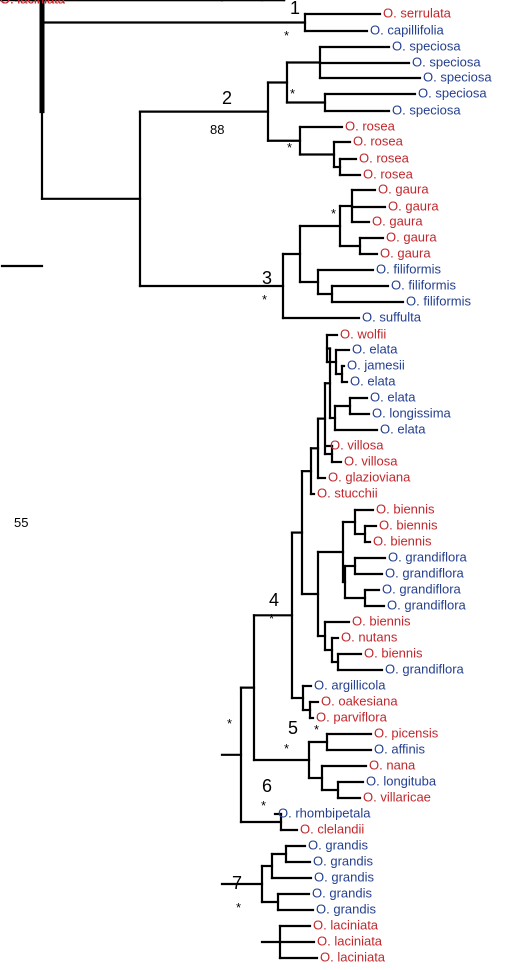 This screenshot has width=520, height=970. I want to click on taxon-label: O. jamesii, so click(376, 364).